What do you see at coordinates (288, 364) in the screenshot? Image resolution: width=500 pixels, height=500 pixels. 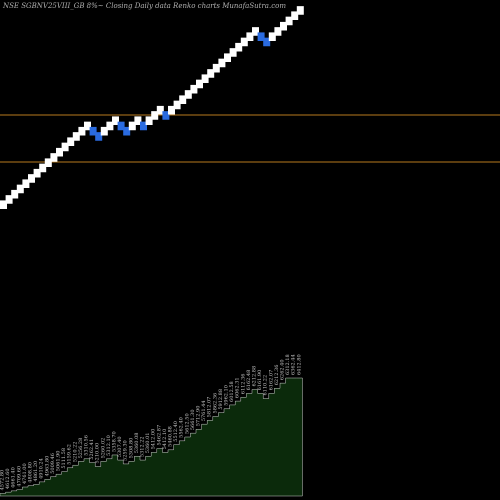 I see `price-label: 6312.18` at bounding box center [288, 364].